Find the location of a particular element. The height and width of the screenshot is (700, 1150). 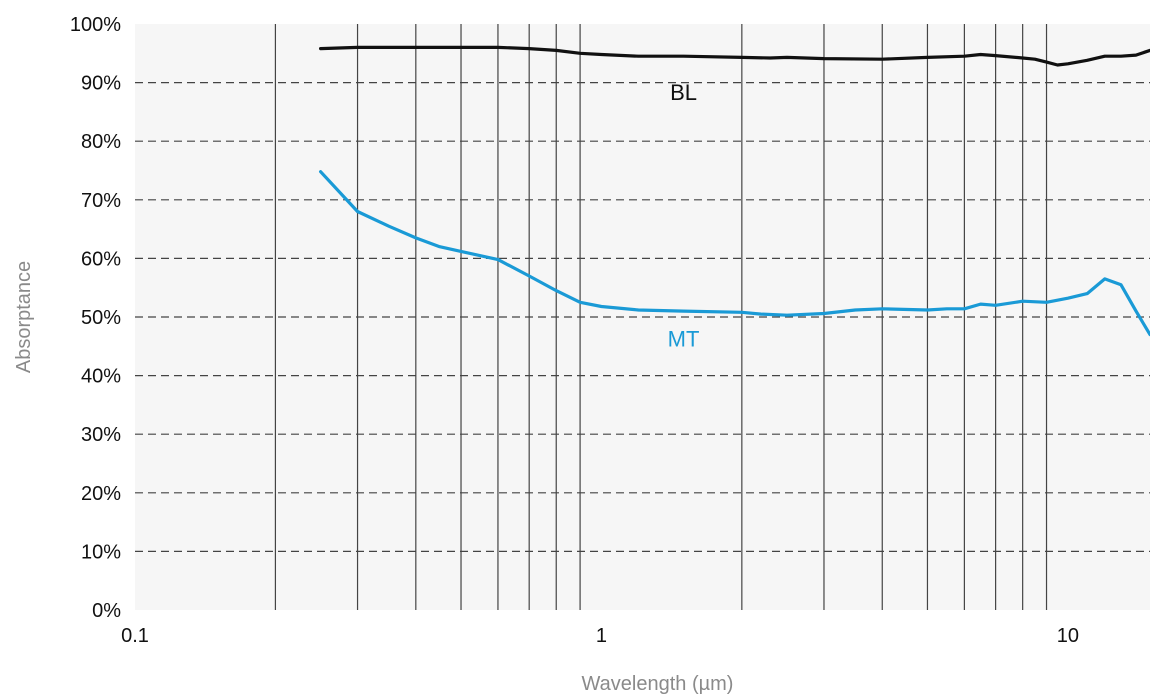

x-axis-tick-labels: 0.1 1 10 is located at coordinates (600, 636).